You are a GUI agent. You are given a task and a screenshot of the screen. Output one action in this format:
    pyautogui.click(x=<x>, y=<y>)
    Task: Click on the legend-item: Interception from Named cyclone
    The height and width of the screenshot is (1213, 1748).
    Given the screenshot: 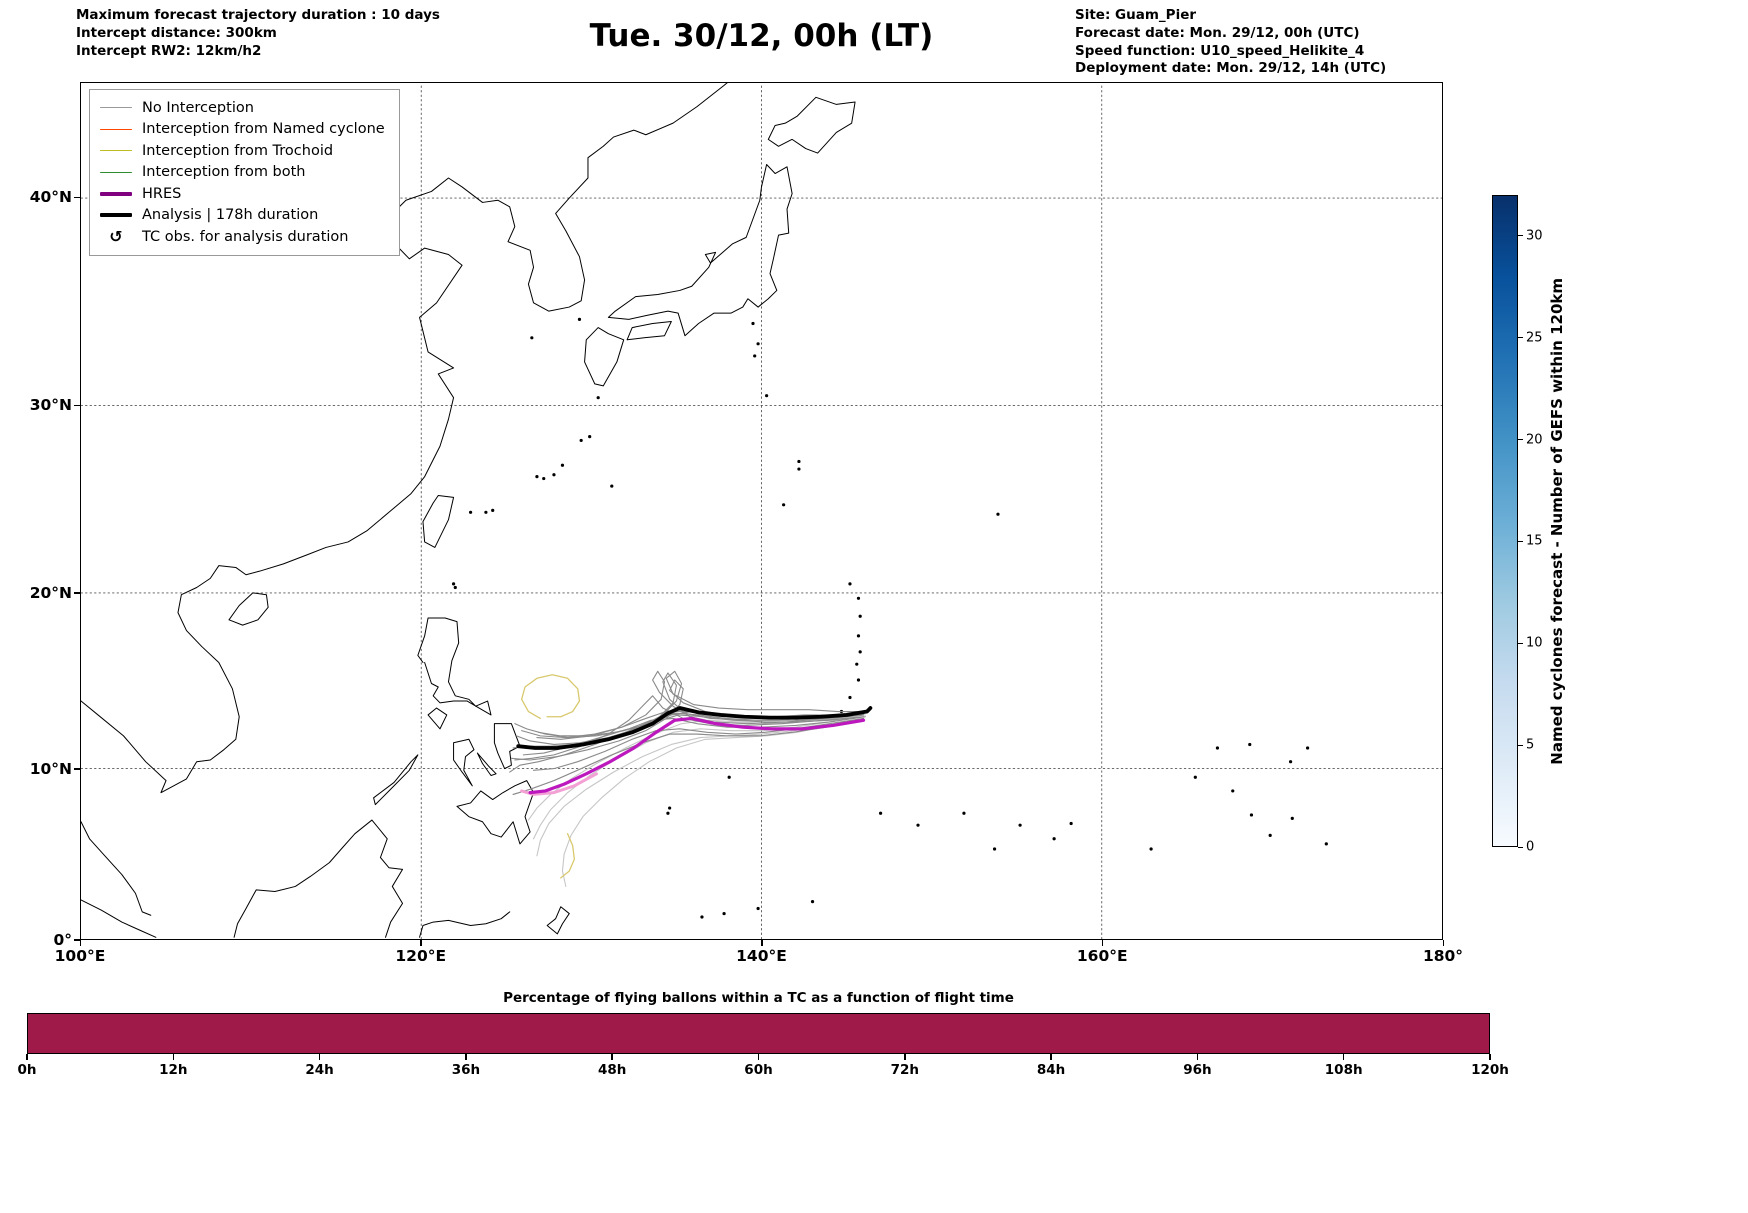 What is the action you would take?
    pyautogui.click(x=242, y=130)
    